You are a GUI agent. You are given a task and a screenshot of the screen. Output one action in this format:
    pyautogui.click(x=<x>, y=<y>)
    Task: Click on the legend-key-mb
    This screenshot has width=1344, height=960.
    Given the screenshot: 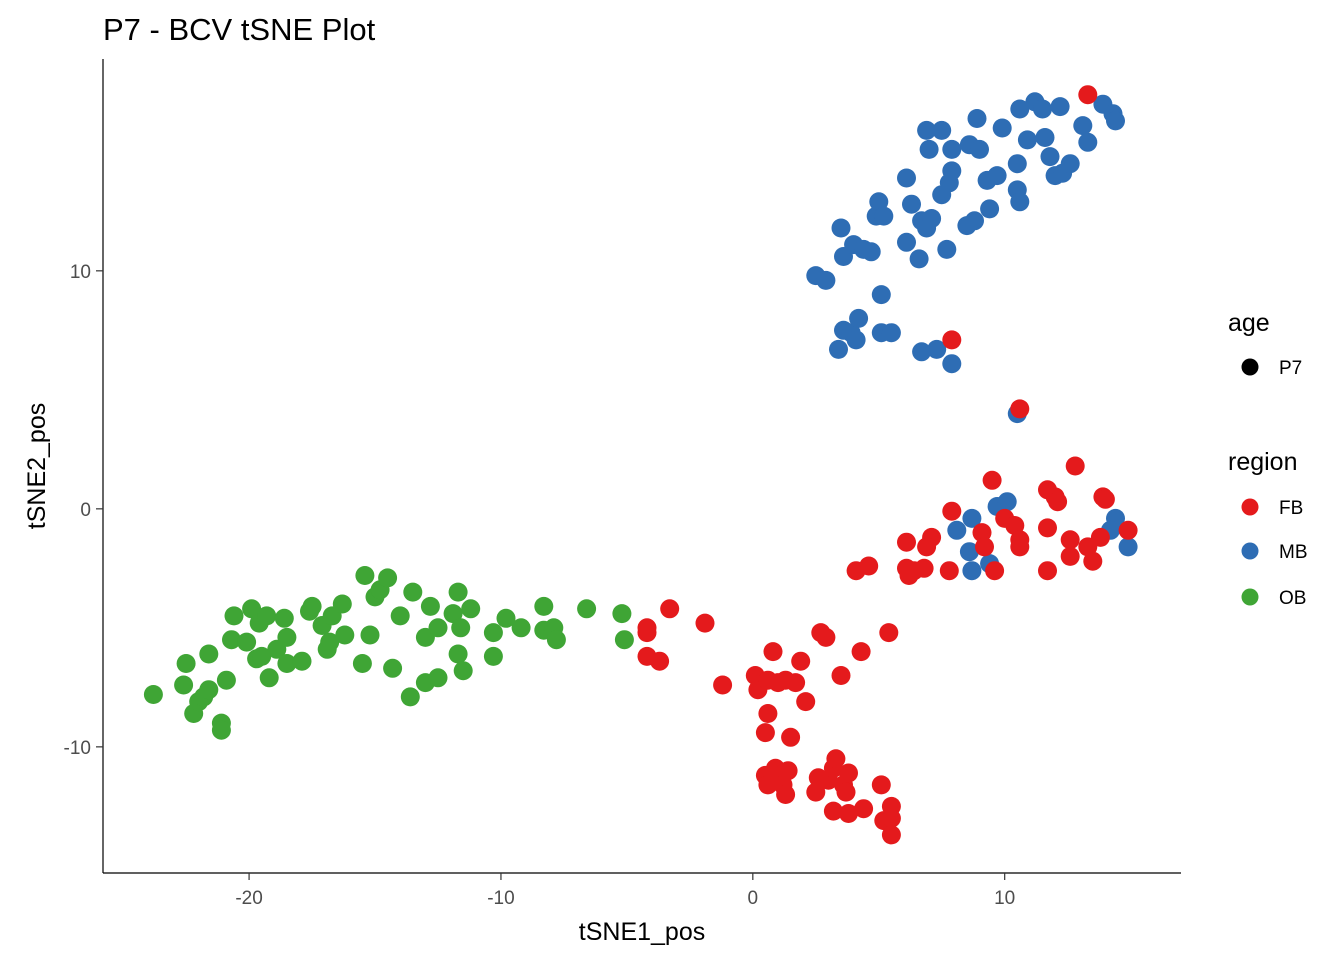 What is the action you would take?
    pyautogui.click(x=1250, y=551)
    